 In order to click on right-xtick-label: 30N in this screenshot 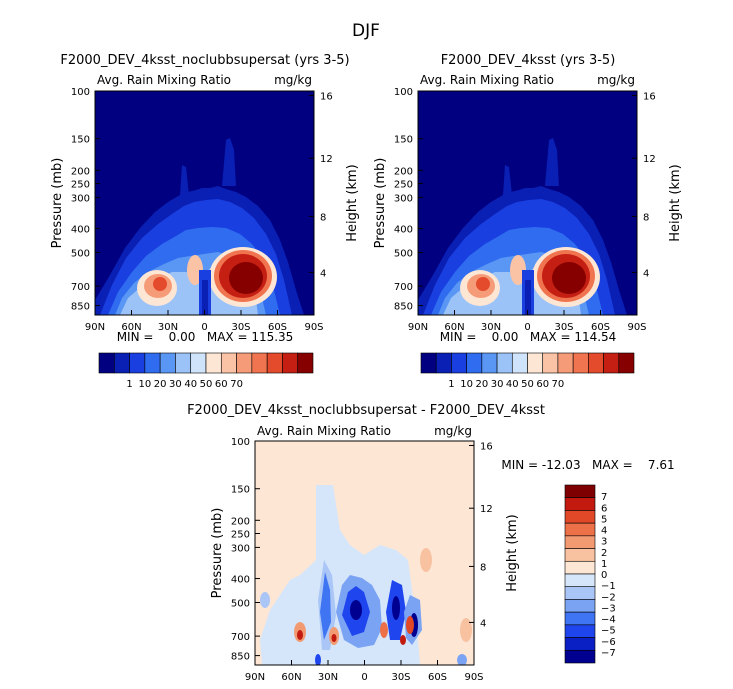, I will do `click(491, 327)`.